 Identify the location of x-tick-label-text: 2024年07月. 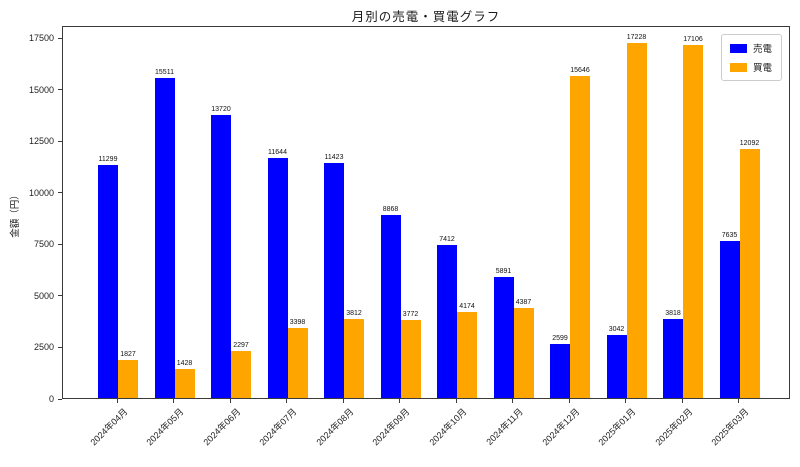
(278, 427).